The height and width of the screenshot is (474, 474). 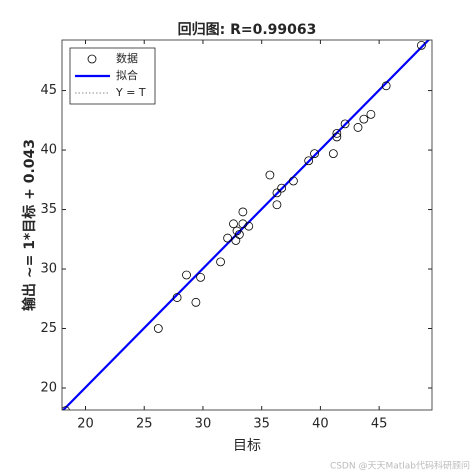 What do you see at coordinates (247, 29) in the screenshot?
I see `chart-title: 回归图: R=0.99063` at bounding box center [247, 29].